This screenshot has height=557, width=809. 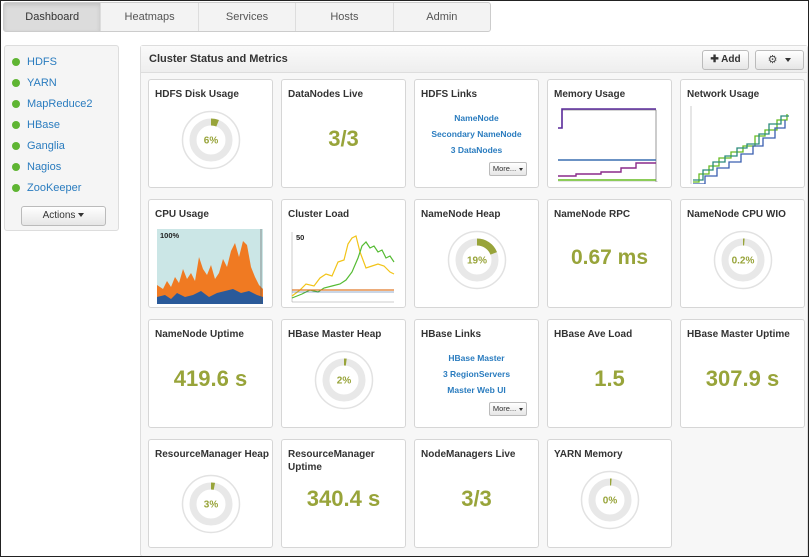 I want to click on panel-header: Cluster Status and Metrics ✚ Add ⚙, so click(x=474, y=59).